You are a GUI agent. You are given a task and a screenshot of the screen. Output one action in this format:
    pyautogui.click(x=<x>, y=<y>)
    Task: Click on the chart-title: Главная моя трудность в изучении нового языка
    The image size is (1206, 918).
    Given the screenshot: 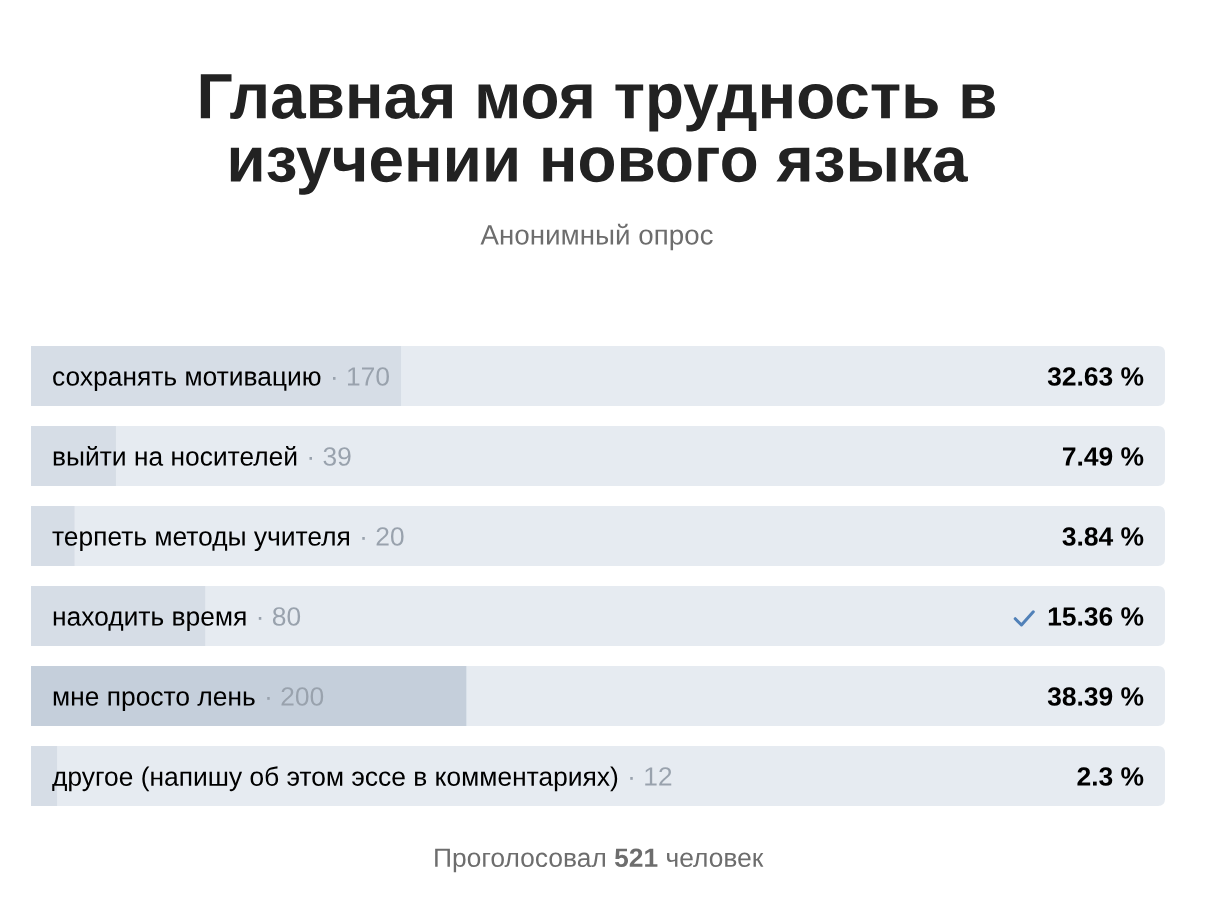 What is the action you would take?
    pyautogui.click(x=597, y=134)
    